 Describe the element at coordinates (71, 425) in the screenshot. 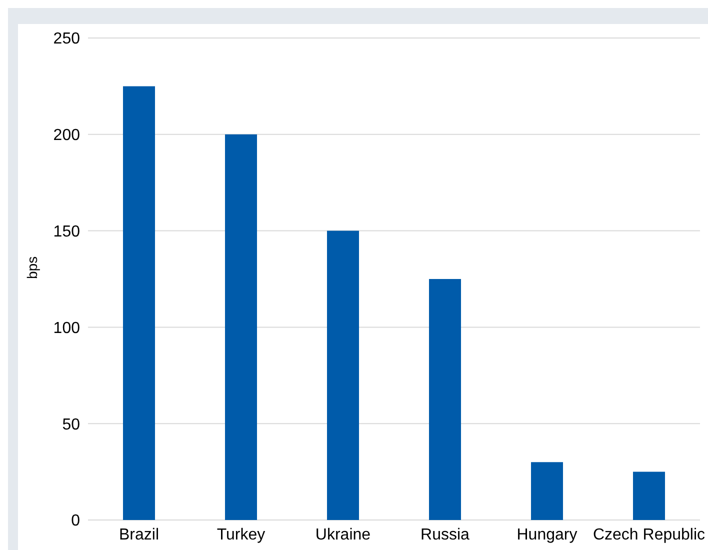

I see `y-tick-label: 50` at that location.